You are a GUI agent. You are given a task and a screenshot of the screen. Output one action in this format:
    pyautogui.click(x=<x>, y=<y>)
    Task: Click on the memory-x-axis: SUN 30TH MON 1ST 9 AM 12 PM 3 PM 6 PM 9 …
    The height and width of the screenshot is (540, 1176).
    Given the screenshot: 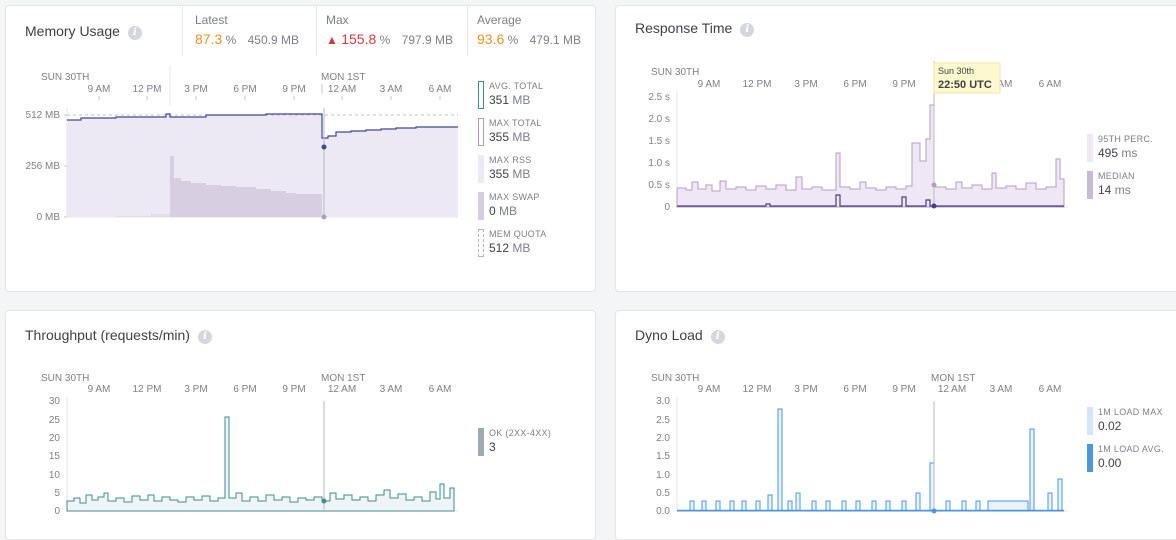 What is the action you would take?
    pyautogui.click(x=246, y=86)
    